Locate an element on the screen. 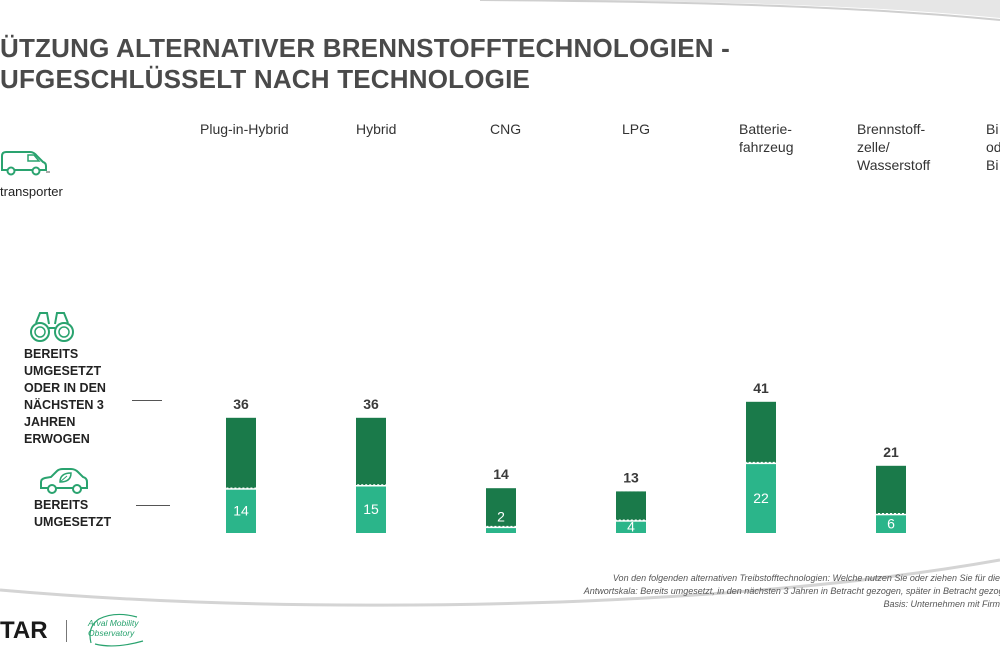 The image size is (1000, 667). bar-total-label-4: 41 is located at coordinates (761, 388).